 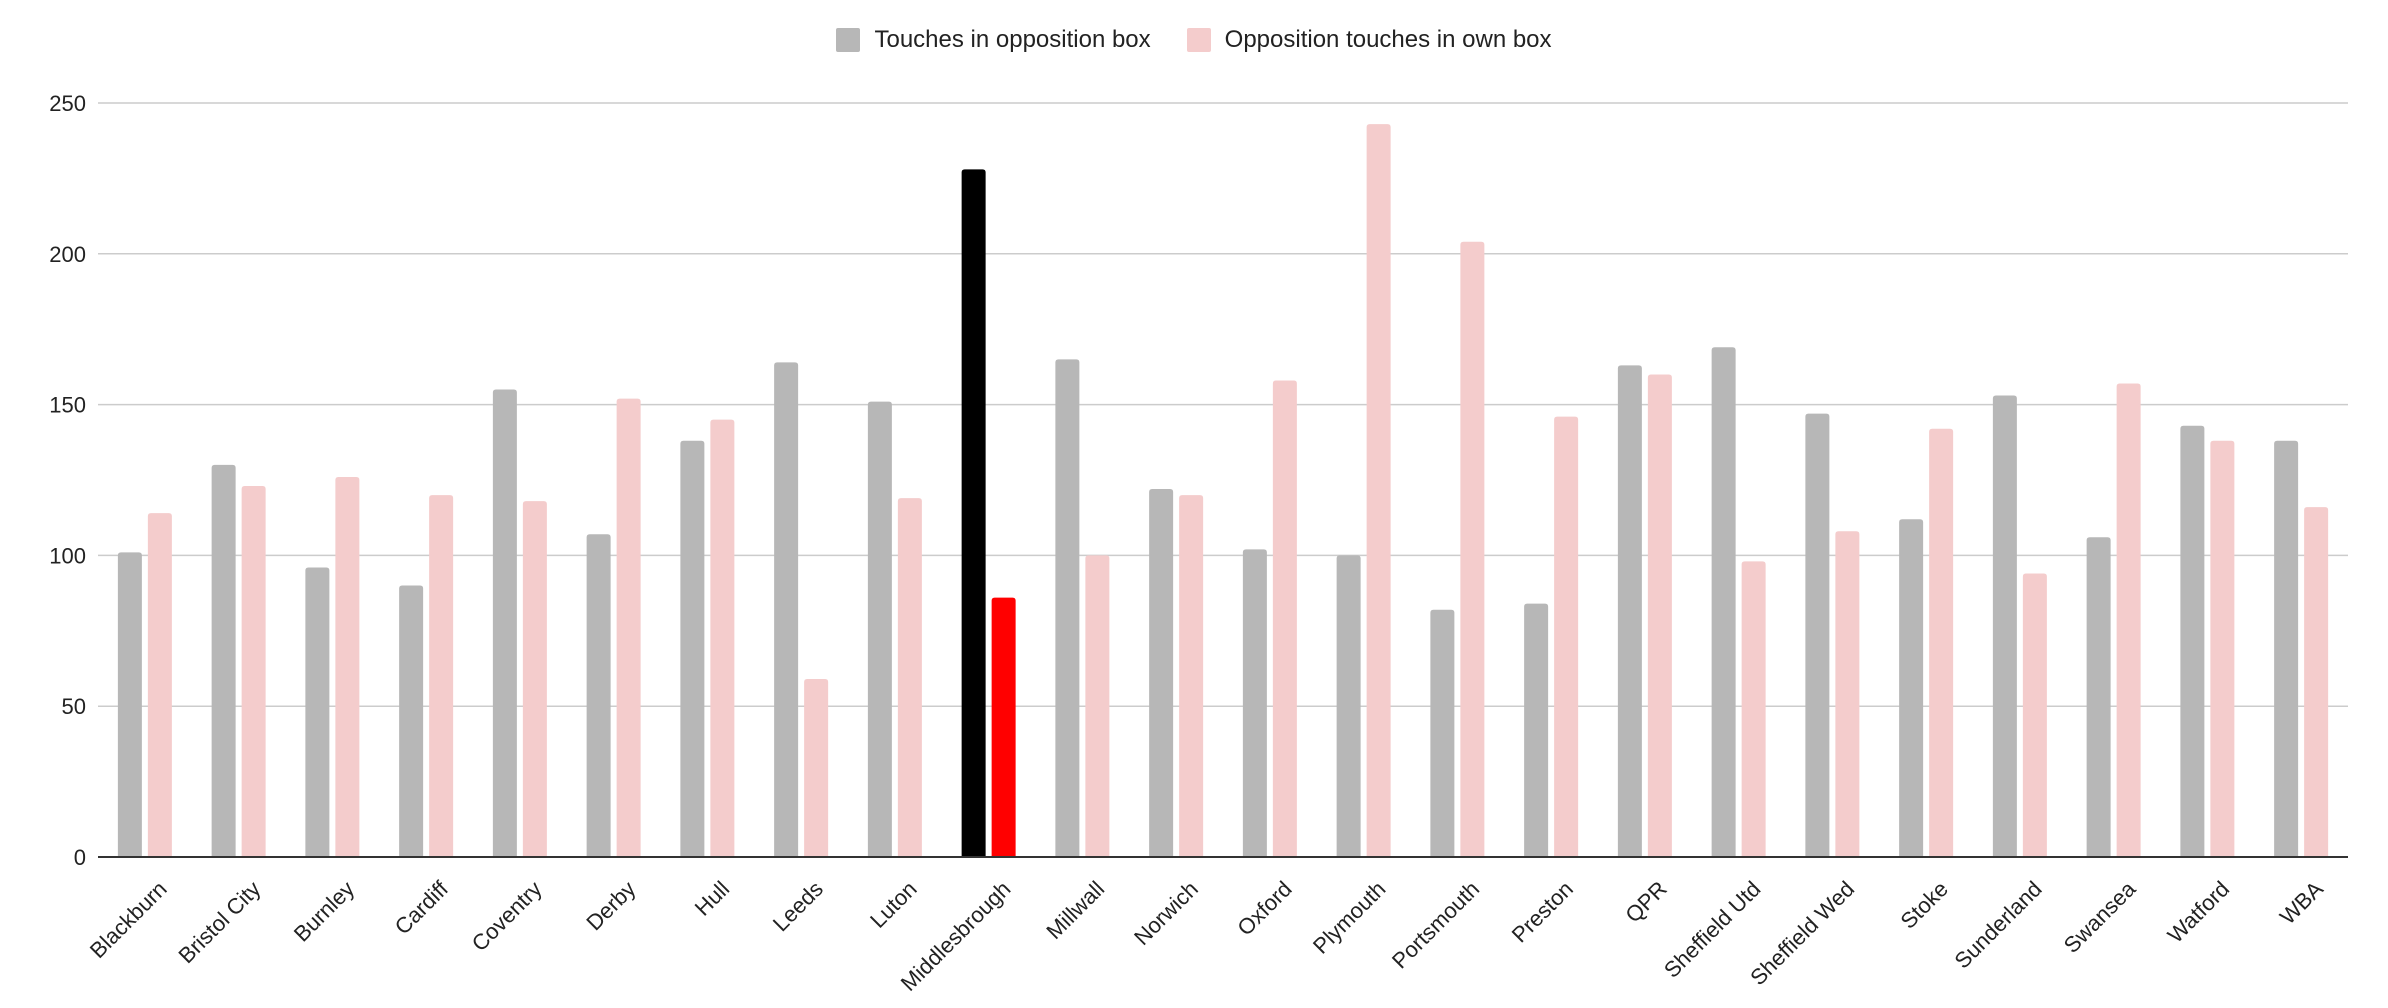 I want to click on y-tick-label: 200, so click(x=67, y=254).